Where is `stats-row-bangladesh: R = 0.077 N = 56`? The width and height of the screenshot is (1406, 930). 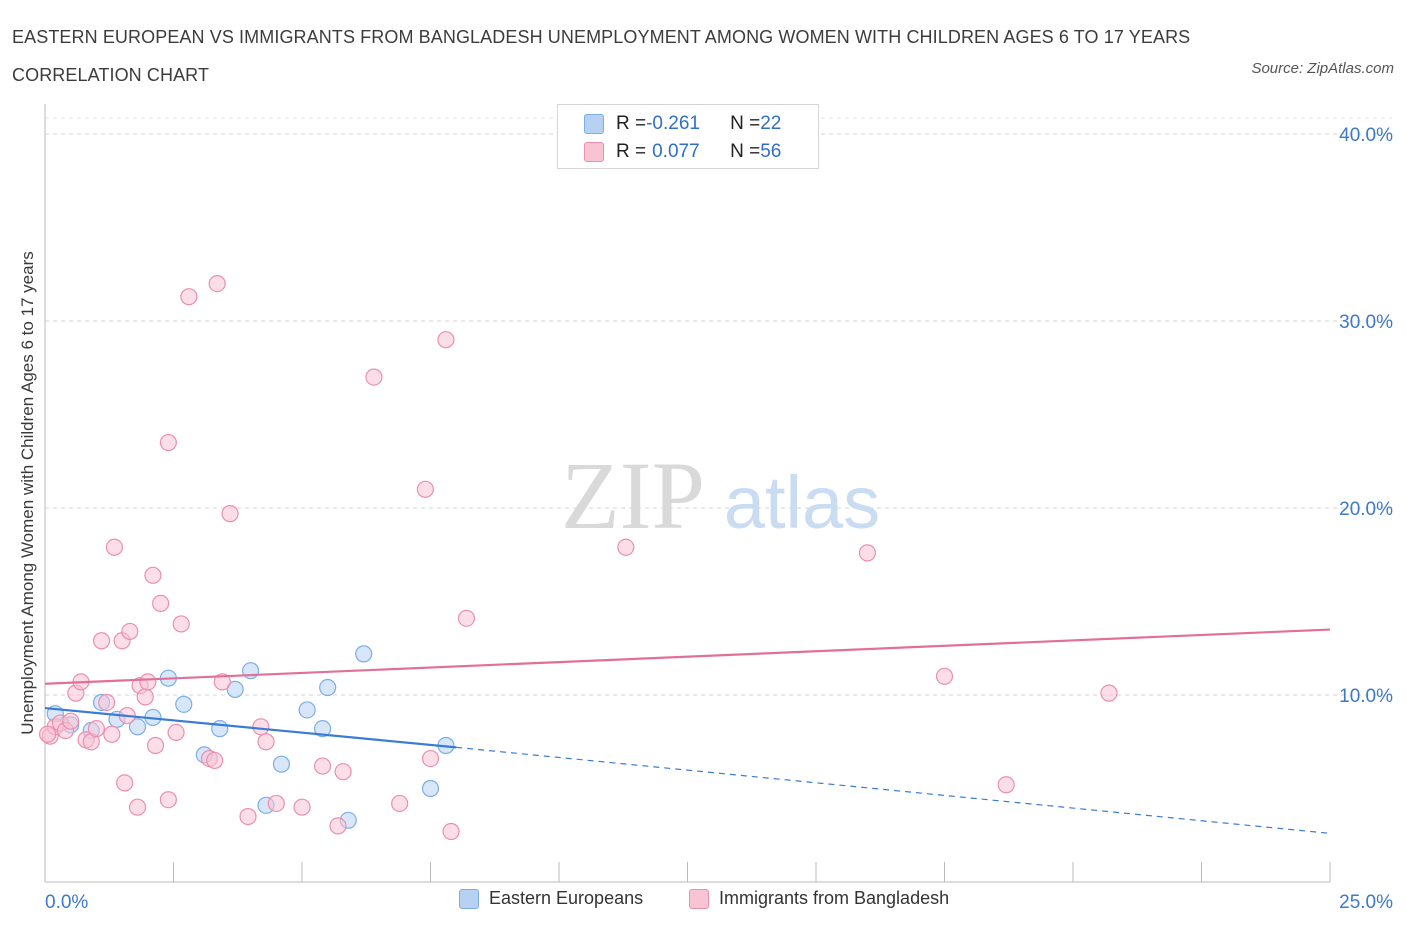
stats-row-bangladesh: R = 0.077 N = 56 is located at coordinates (682, 152).